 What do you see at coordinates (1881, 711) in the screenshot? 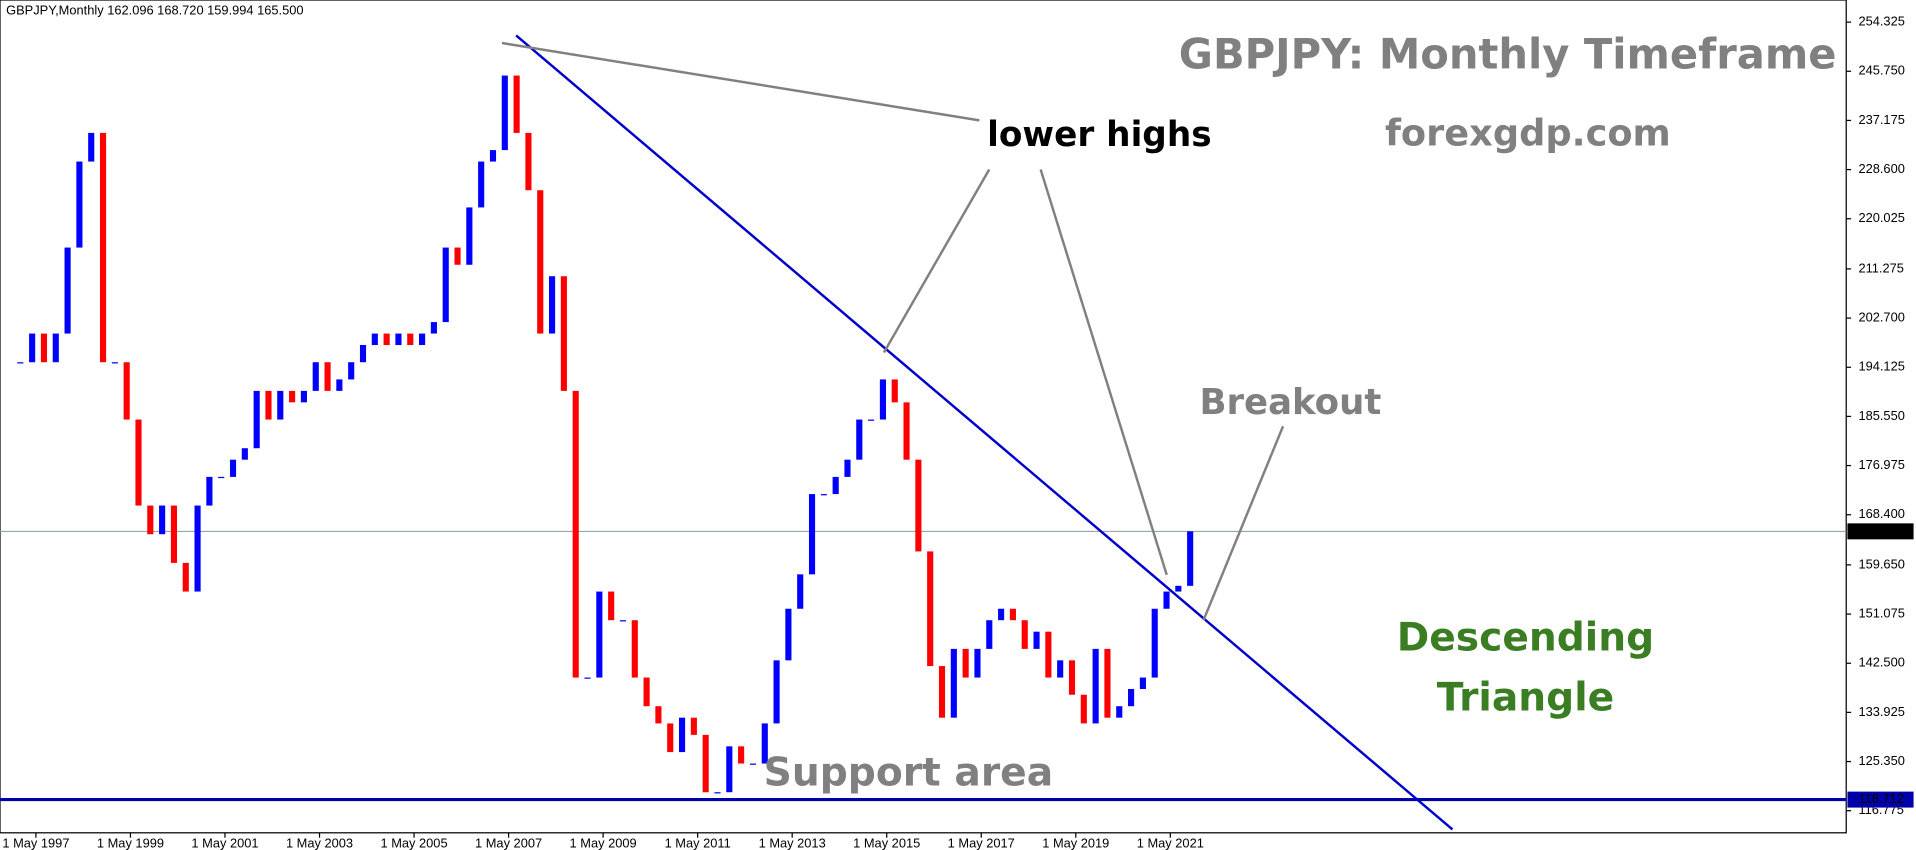
I see `y-tick-label: 133.925` at bounding box center [1881, 711].